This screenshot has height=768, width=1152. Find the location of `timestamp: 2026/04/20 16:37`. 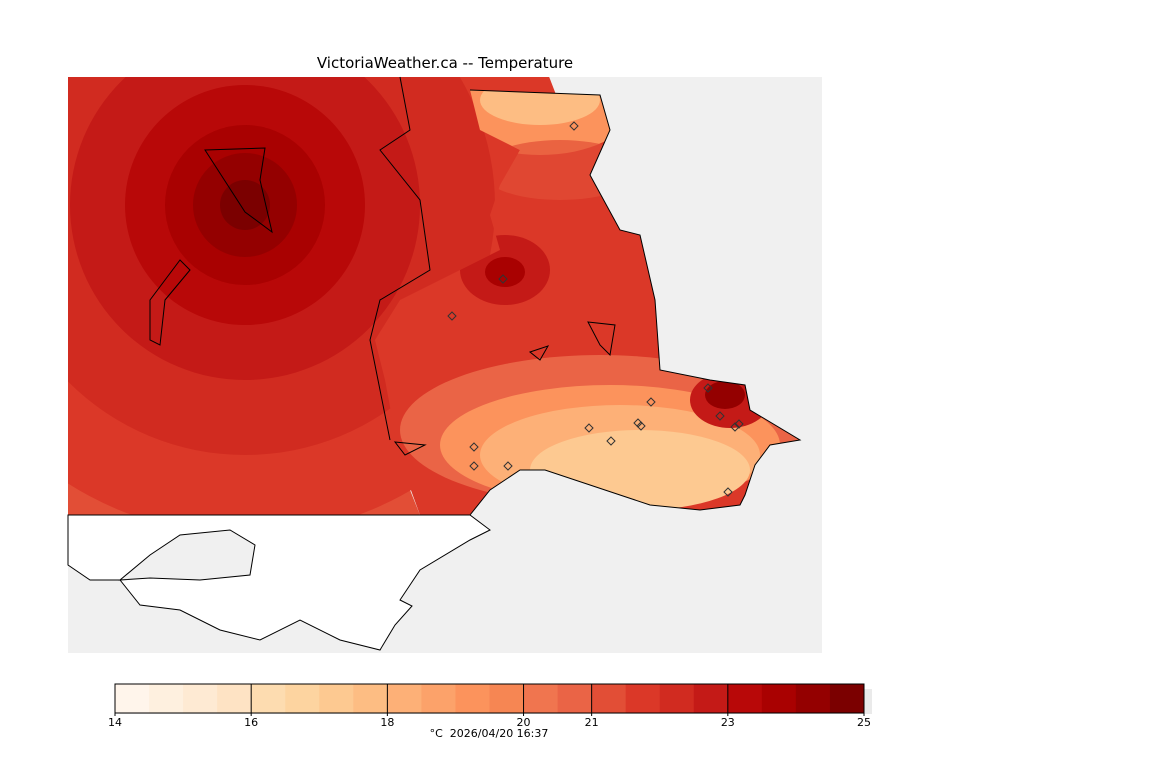

timestamp: 2026/04/20 16:37 is located at coordinates (499, 733).